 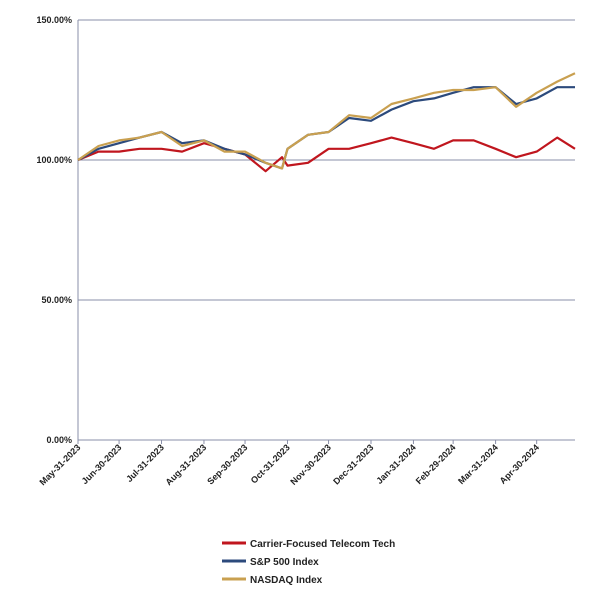 What do you see at coordinates (270, 463) in the screenshot?
I see `x-tick-label: Oct-31-2023` at bounding box center [270, 463].